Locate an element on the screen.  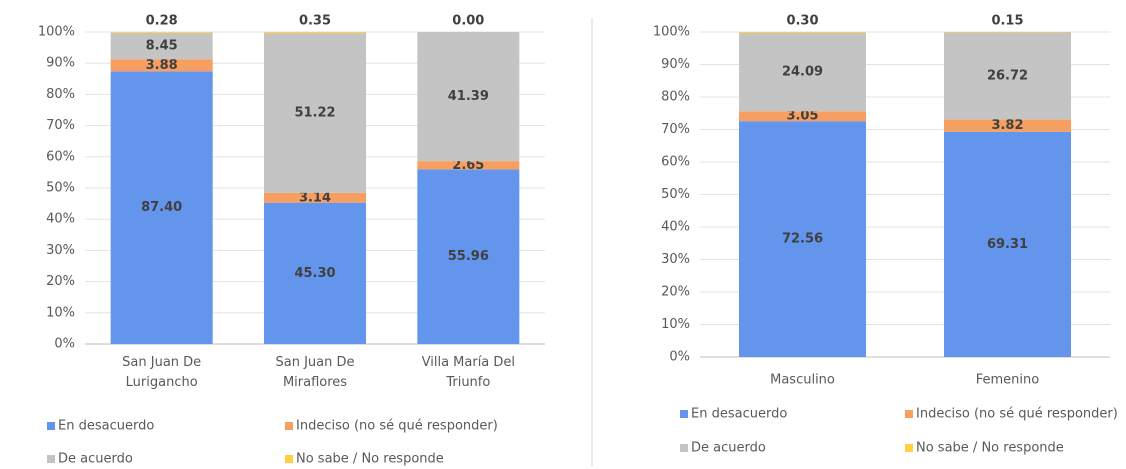
value-label: 0.30 is located at coordinates (802, 21).